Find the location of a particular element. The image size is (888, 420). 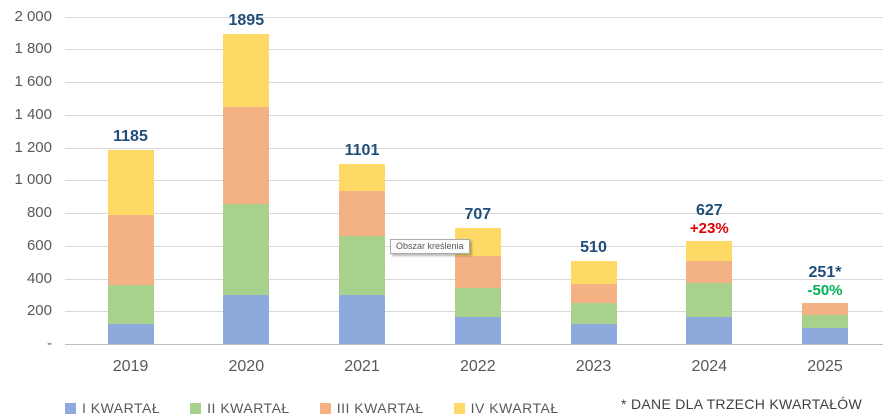

legend-item-q2: II KWARTAŁ is located at coordinates (240, 408).